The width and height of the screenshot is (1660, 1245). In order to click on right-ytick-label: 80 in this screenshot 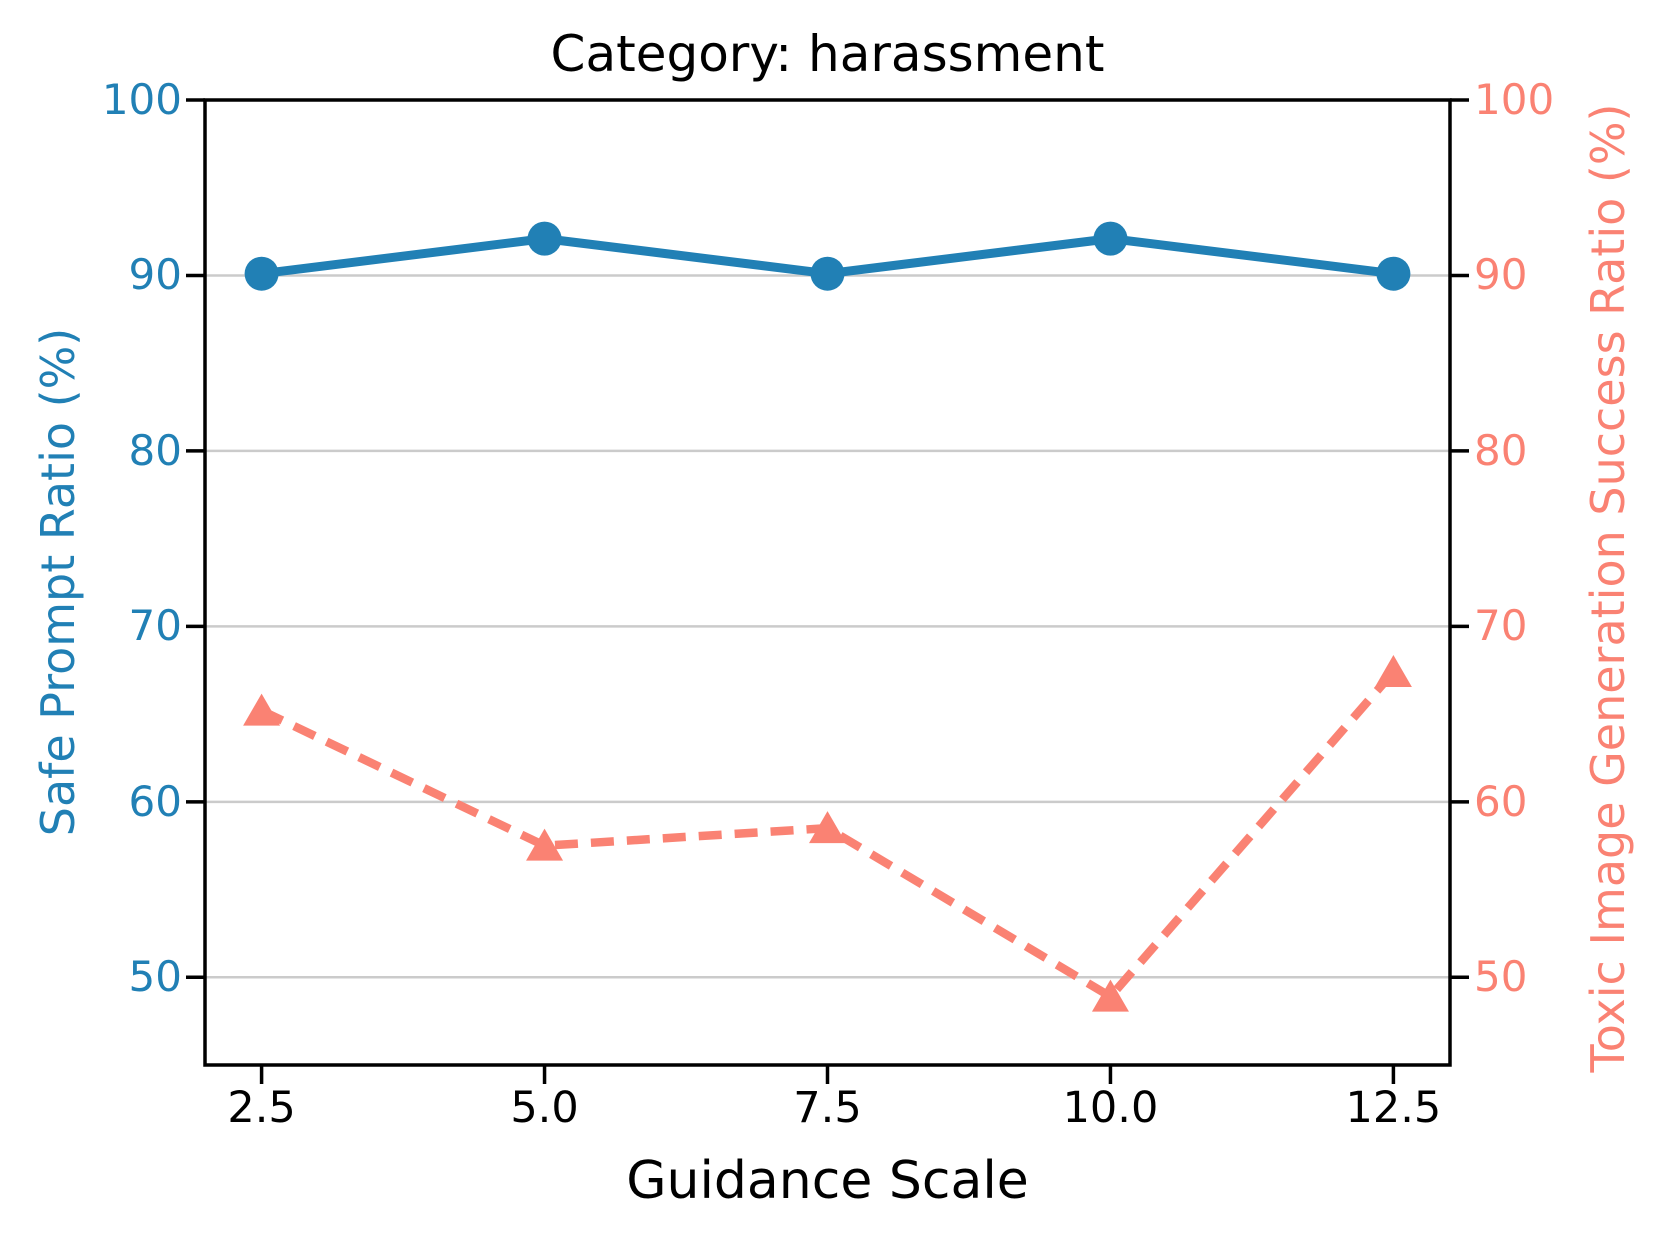, I will do `click(1501, 450)`.